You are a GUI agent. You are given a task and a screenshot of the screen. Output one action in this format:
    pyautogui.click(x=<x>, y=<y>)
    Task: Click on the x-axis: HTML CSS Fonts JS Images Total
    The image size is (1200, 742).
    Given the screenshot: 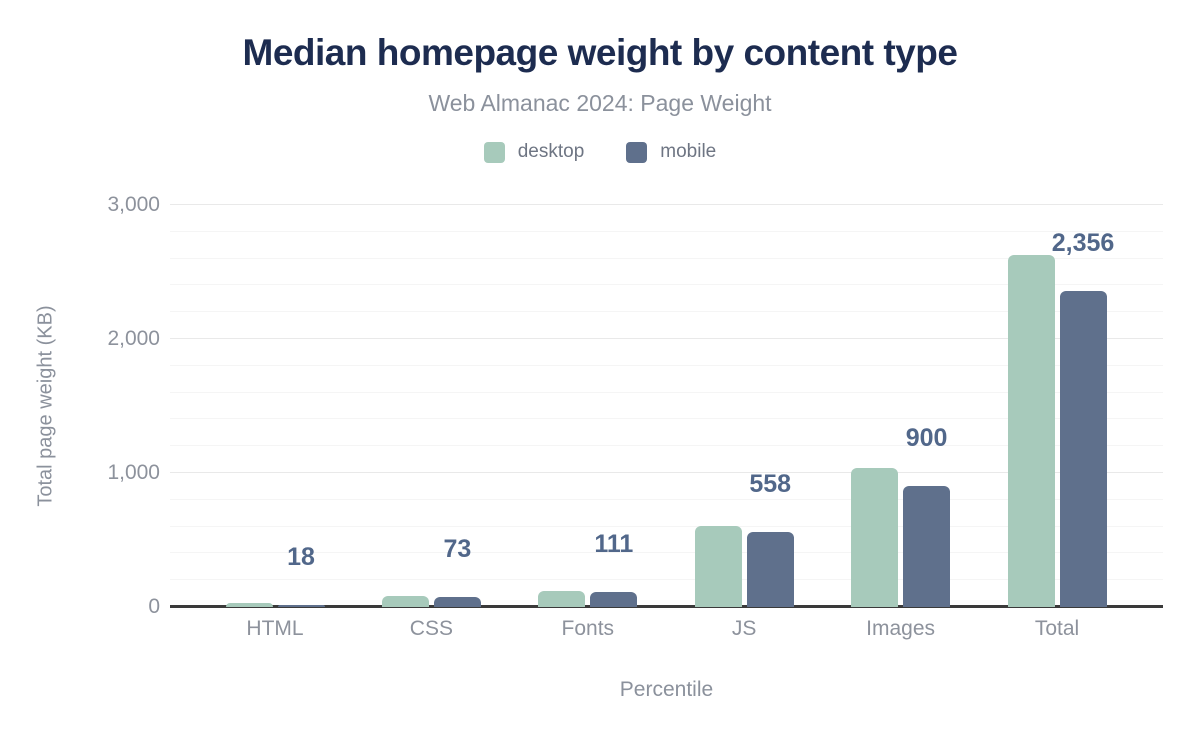 What is the action you would take?
    pyautogui.click(x=666, y=630)
    